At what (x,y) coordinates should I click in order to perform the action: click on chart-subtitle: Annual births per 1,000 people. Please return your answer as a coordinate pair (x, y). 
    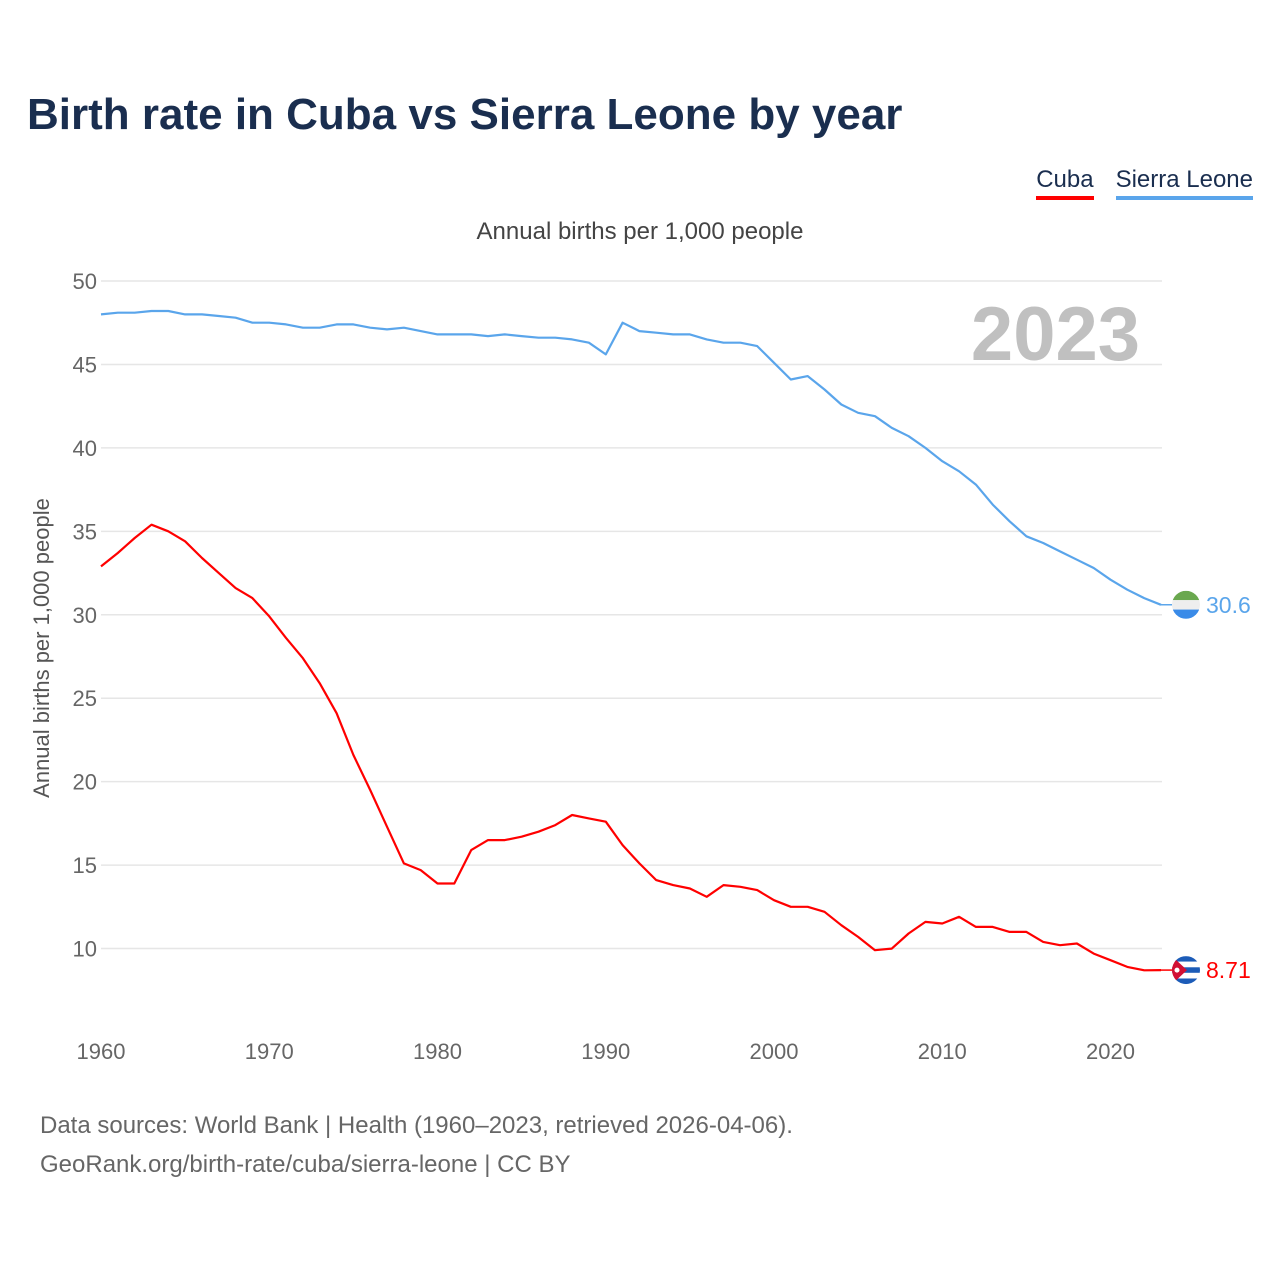
    Looking at the image, I should click on (640, 231).